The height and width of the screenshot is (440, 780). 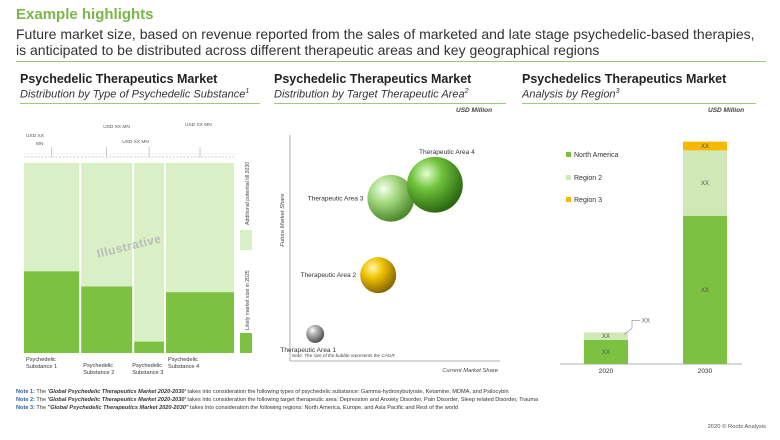 What do you see at coordinates (41, 367) in the screenshot?
I see `category-label: Substance 1` at bounding box center [41, 367].